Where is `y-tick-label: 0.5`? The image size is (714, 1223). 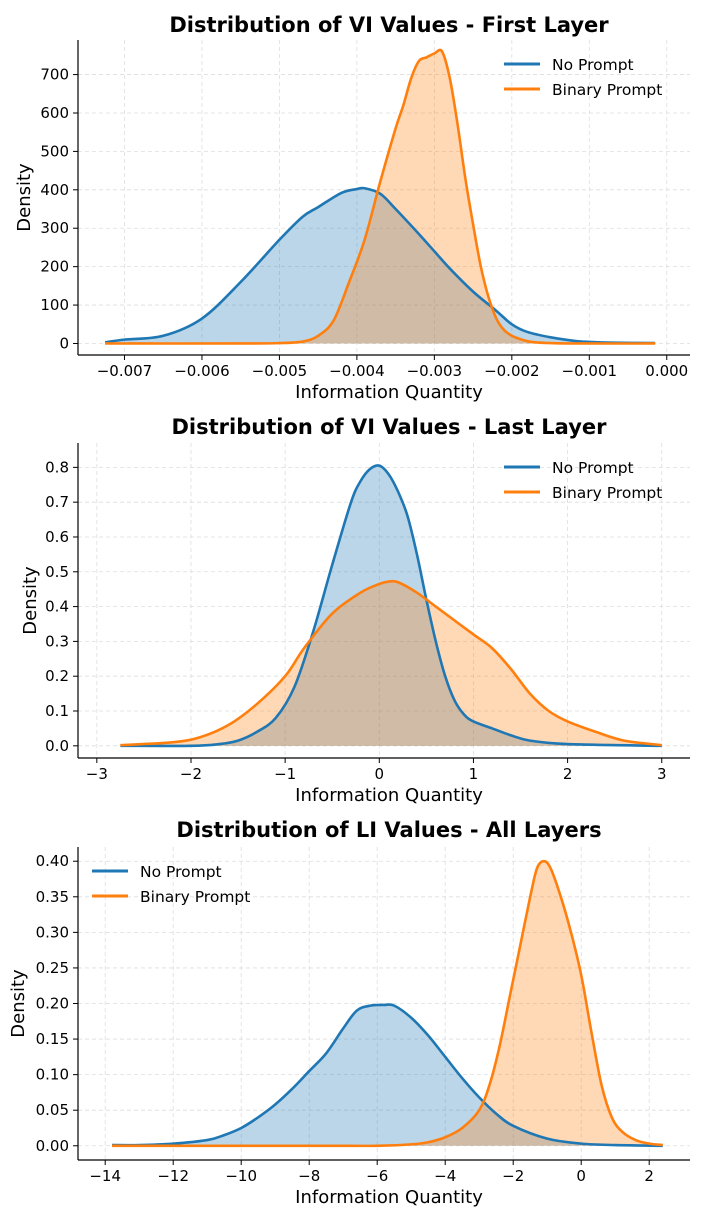
y-tick-label: 0.5 is located at coordinates (57, 572).